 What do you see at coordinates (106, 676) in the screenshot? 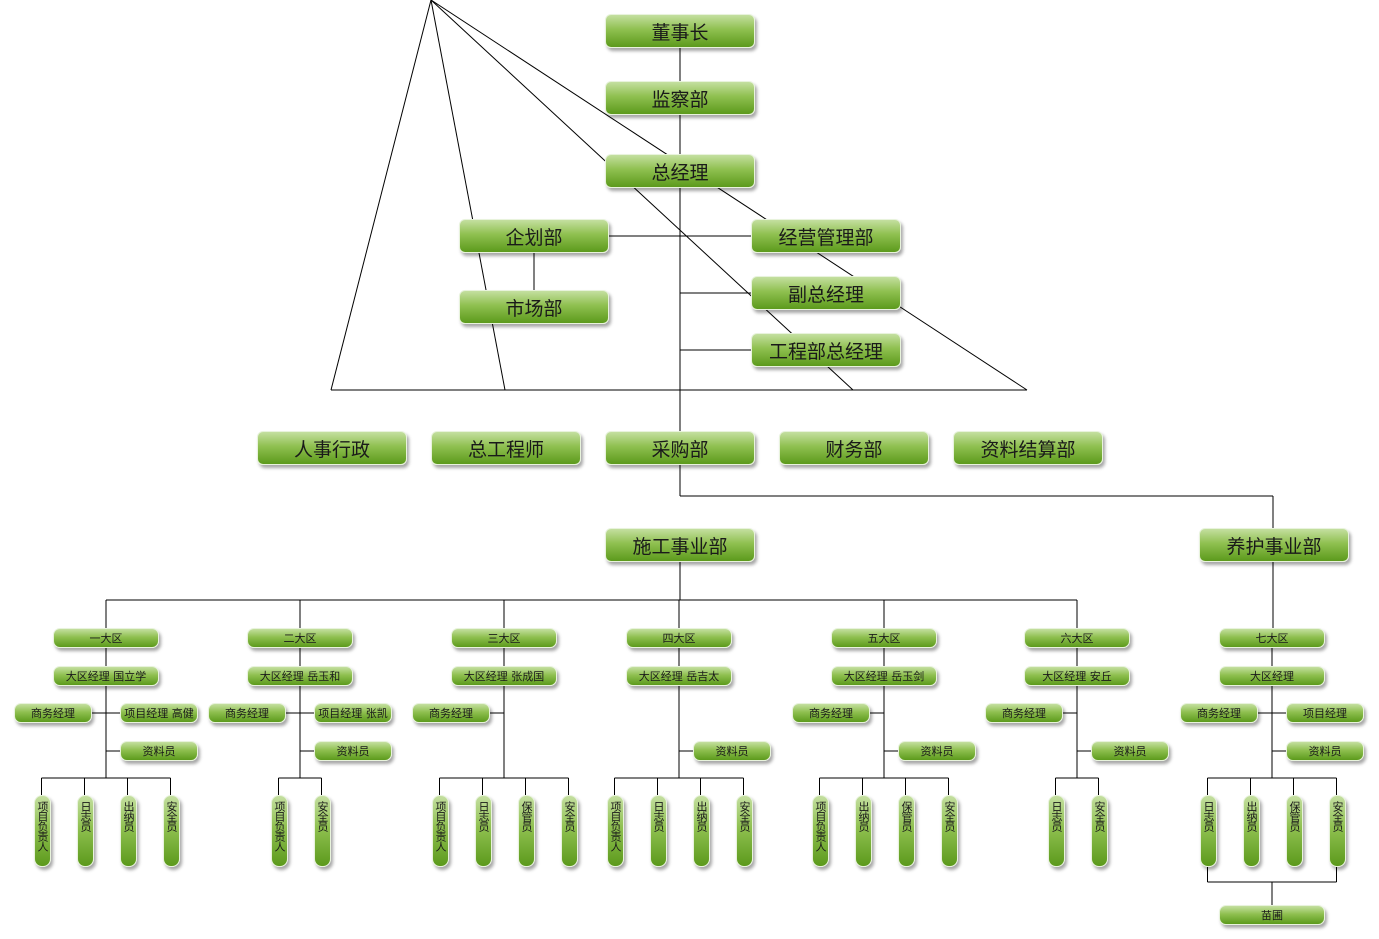
I see `district-manager-node: 大区经理 国立学` at bounding box center [106, 676].